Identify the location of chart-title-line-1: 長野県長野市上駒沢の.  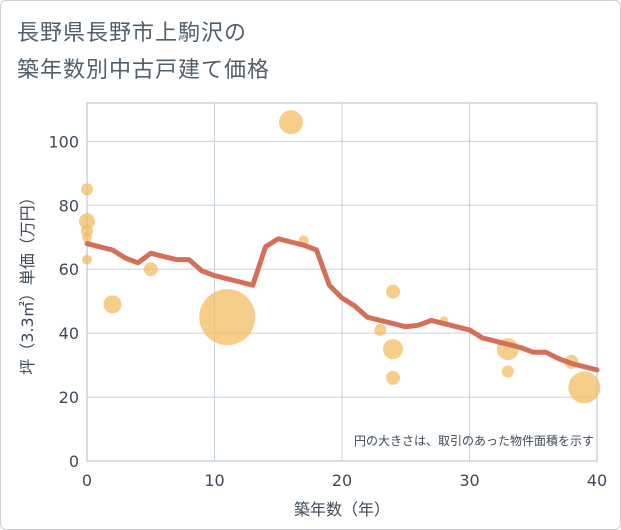
(132, 33).